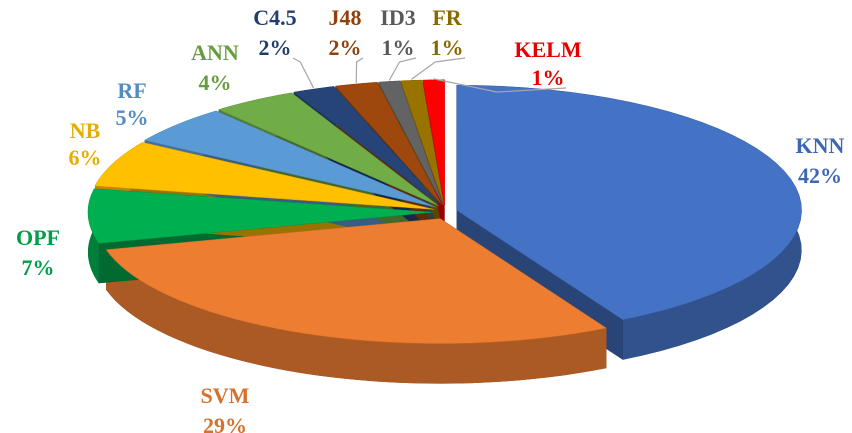  I want to click on slice-value-label: 5%, so click(132, 117).